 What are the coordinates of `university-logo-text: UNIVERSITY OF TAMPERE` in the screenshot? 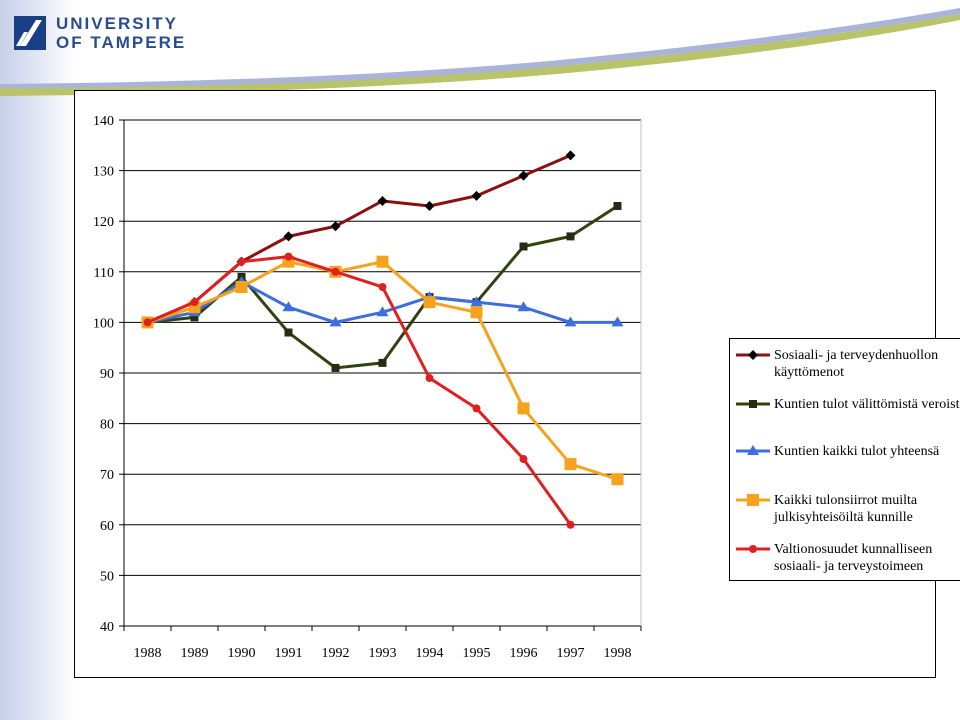 It's located at (121, 33).